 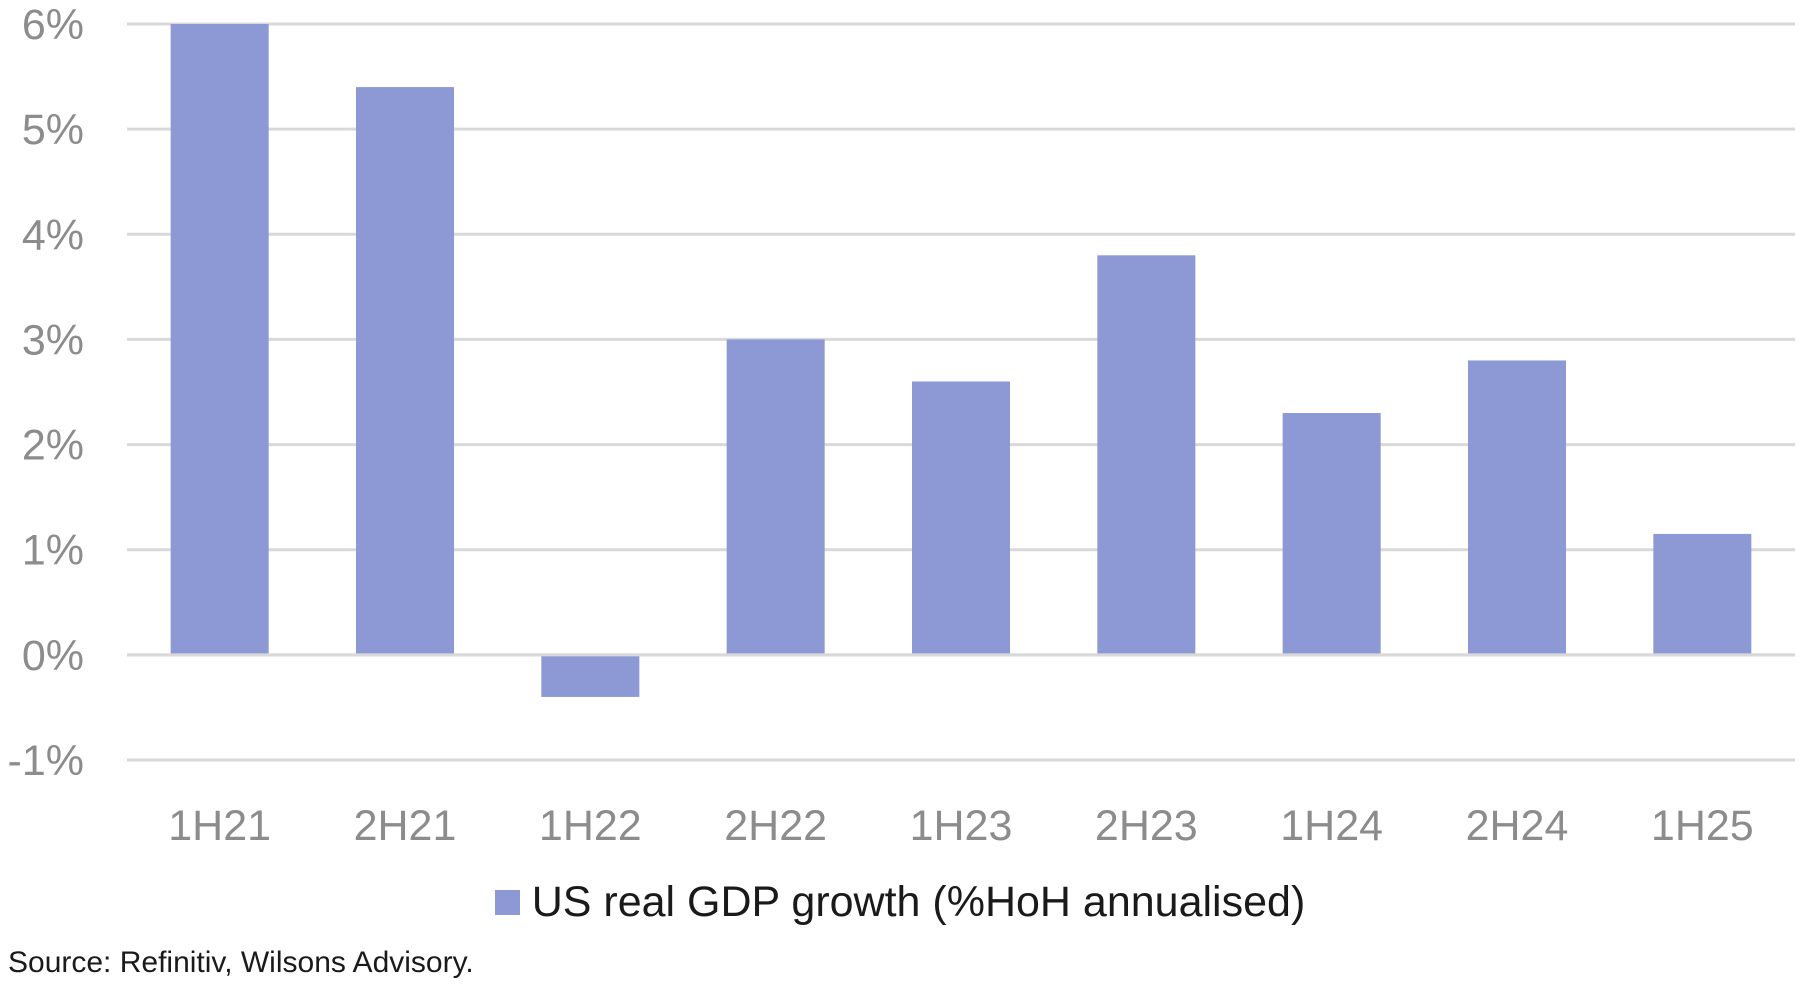 I want to click on legend: US real GDP growth (%HoH annualised), so click(x=900, y=902).